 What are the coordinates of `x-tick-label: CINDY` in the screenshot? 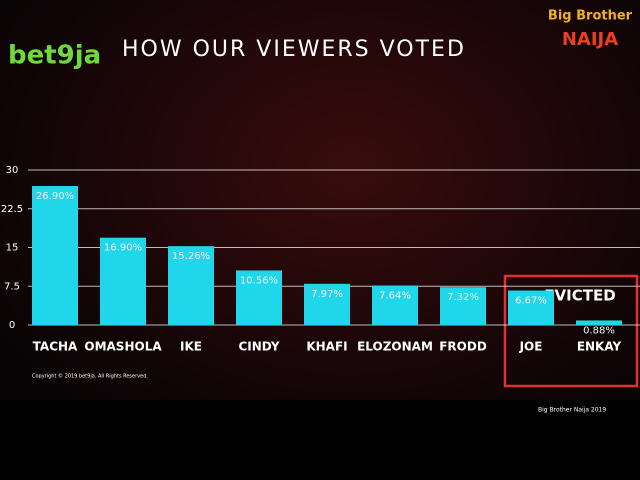 It's located at (258, 347).